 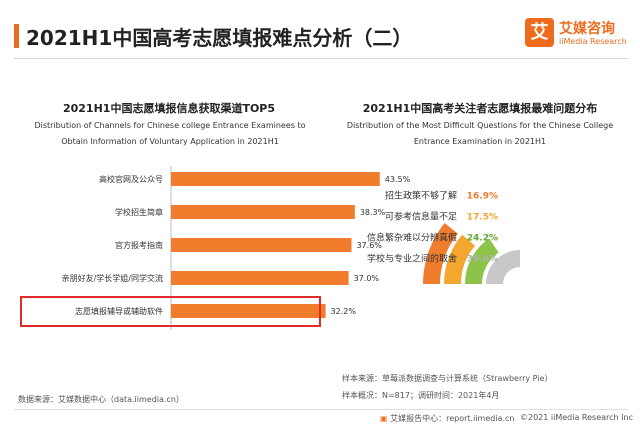 I want to click on radial-category-label: 招生政策不够了解, so click(x=421, y=196).